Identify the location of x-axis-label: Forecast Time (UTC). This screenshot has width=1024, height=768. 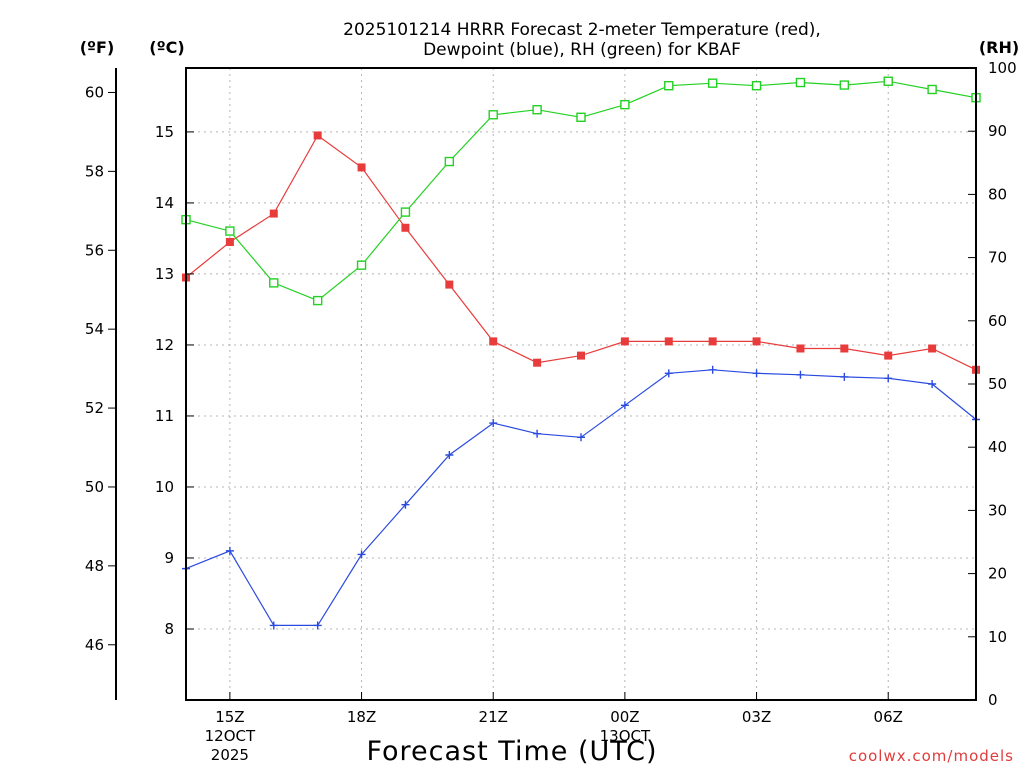
(511, 751).